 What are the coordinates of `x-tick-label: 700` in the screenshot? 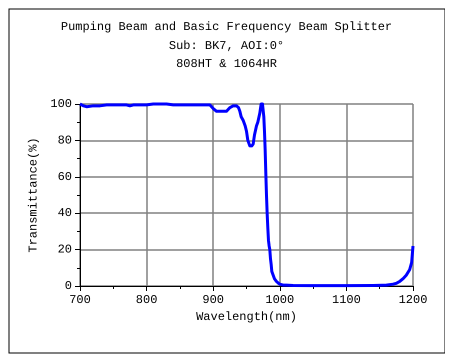 It's located at (80, 300).